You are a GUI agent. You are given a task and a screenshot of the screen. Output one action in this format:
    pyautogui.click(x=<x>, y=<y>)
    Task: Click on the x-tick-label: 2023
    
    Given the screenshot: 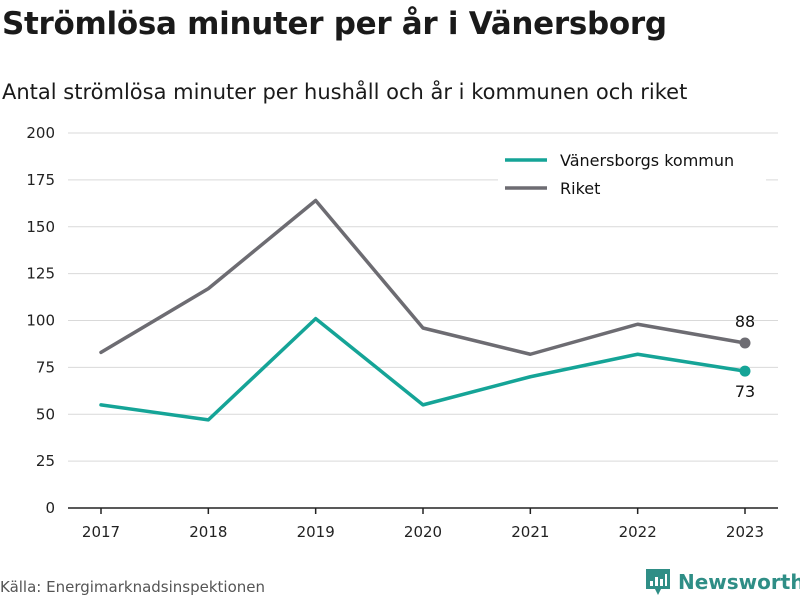 What is the action you would take?
    pyautogui.click(x=745, y=532)
    